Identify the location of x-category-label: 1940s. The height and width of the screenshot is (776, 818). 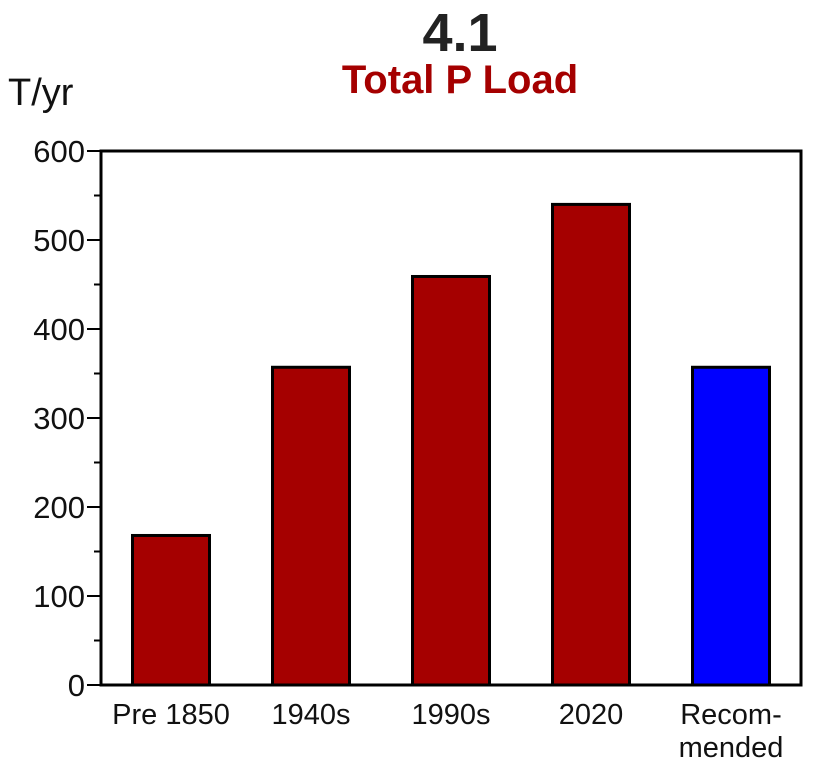
(310, 715).